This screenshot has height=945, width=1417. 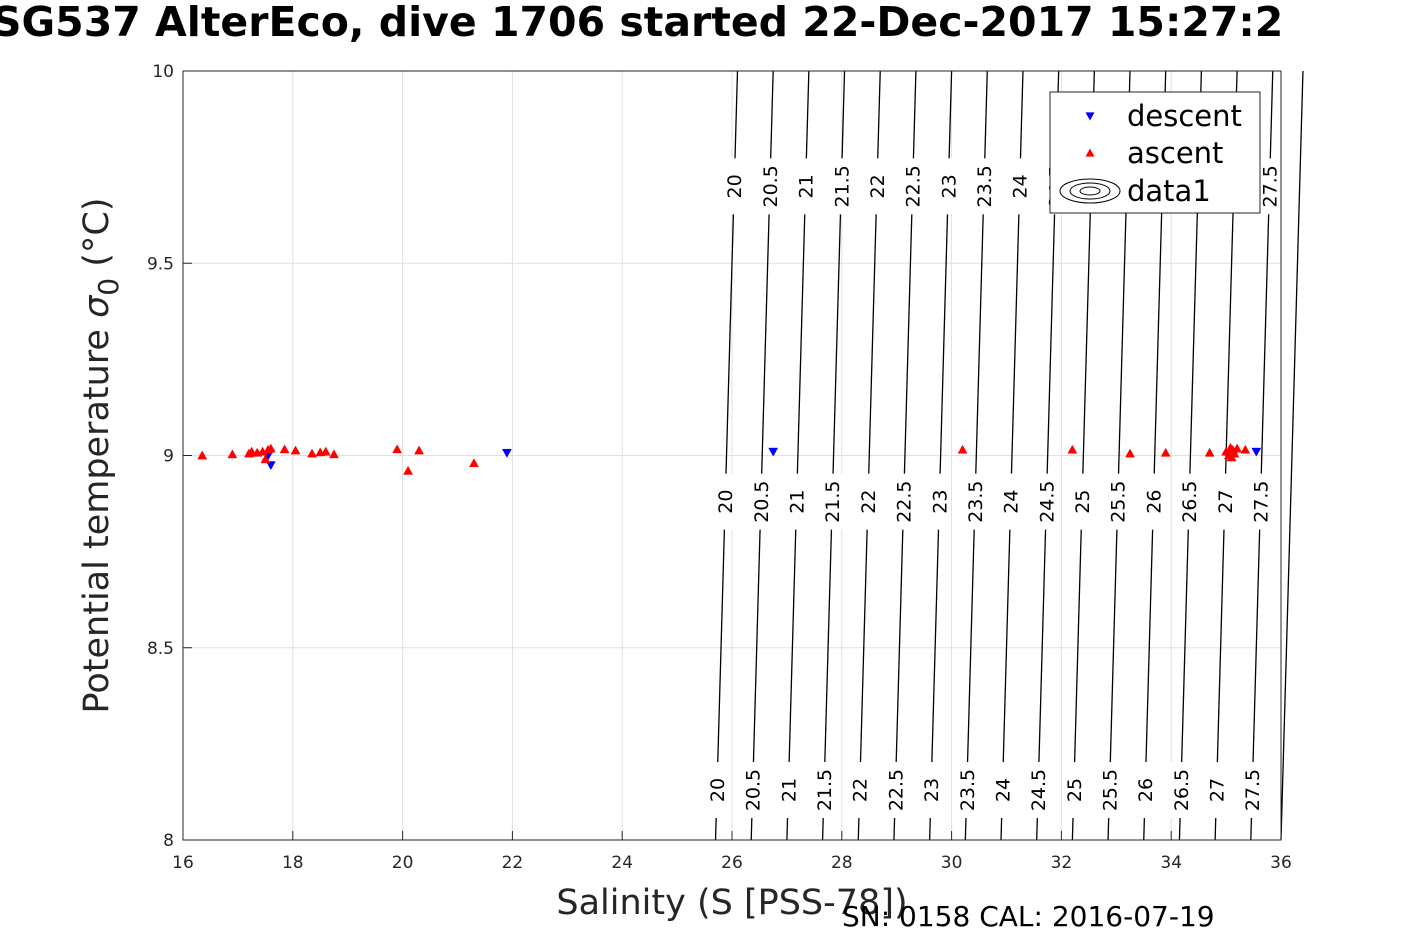 What do you see at coordinates (101, 456) in the screenshot?
I see `y-axis-label: Potential temperature σ0 (°C)` at bounding box center [101, 456].